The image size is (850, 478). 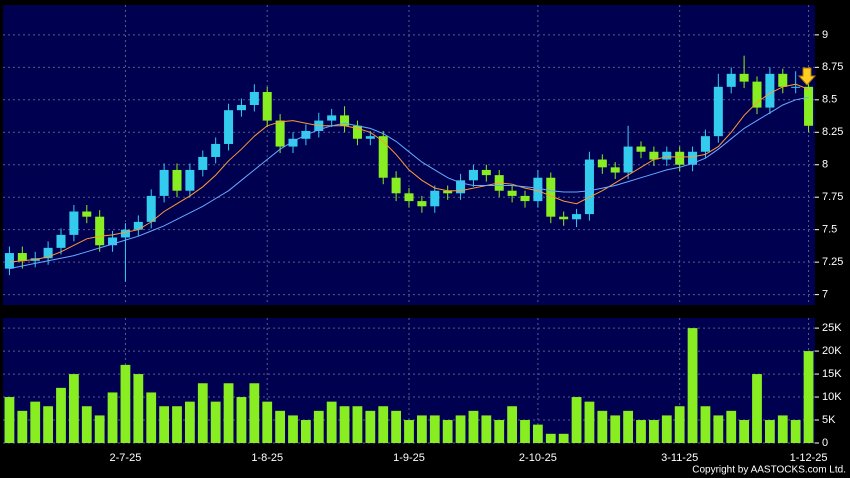 What do you see at coordinates (829, 420) in the screenshot?
I see `y-tick-label: 5K` at bounding box center [829, 420].